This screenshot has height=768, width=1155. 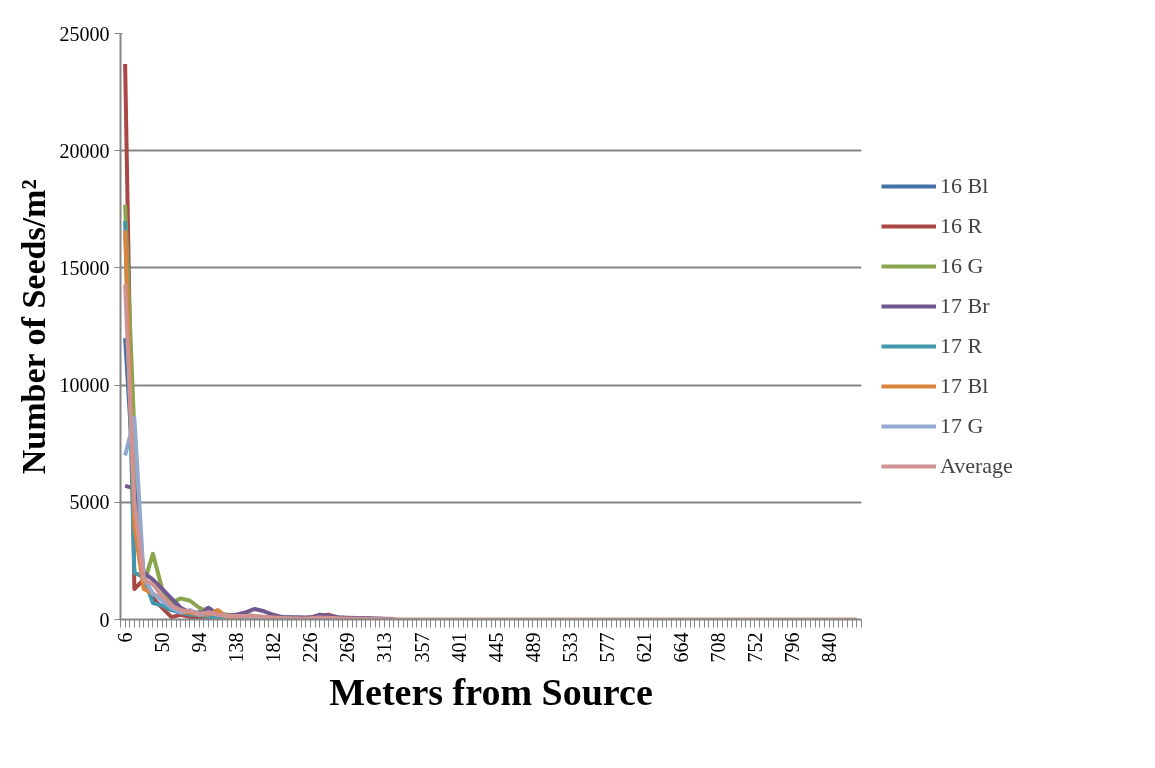 I want to click on x-tick-label: 50, so click(x=162, y=642).